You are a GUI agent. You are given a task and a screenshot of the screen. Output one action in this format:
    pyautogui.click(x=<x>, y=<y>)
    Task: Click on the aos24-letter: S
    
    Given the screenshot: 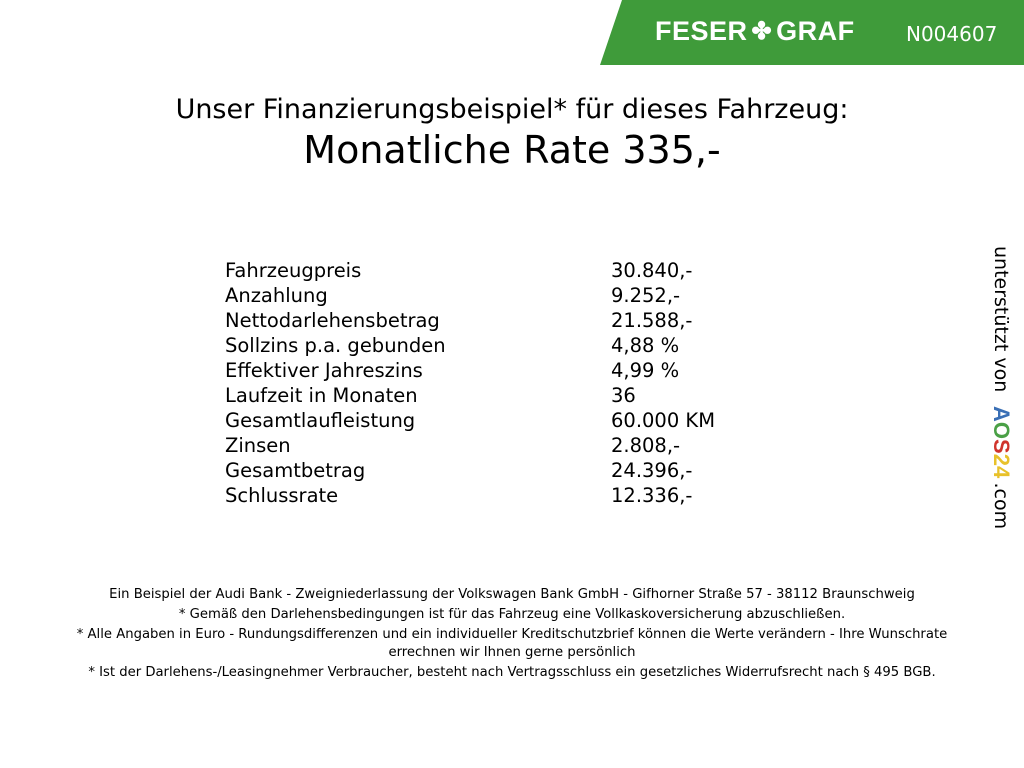 What is the action you would take?
    pyautogui.click(x=1001, y=446)
    